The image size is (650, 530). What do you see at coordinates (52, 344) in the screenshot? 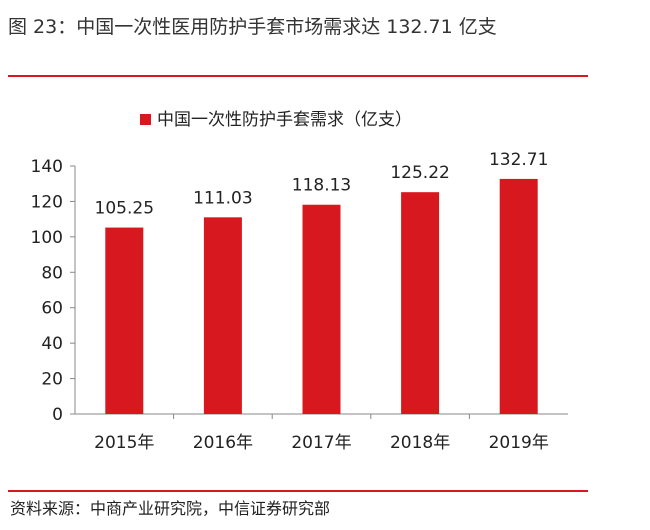
I see `y-tick-label: 40` at bounding box center [52, 344].